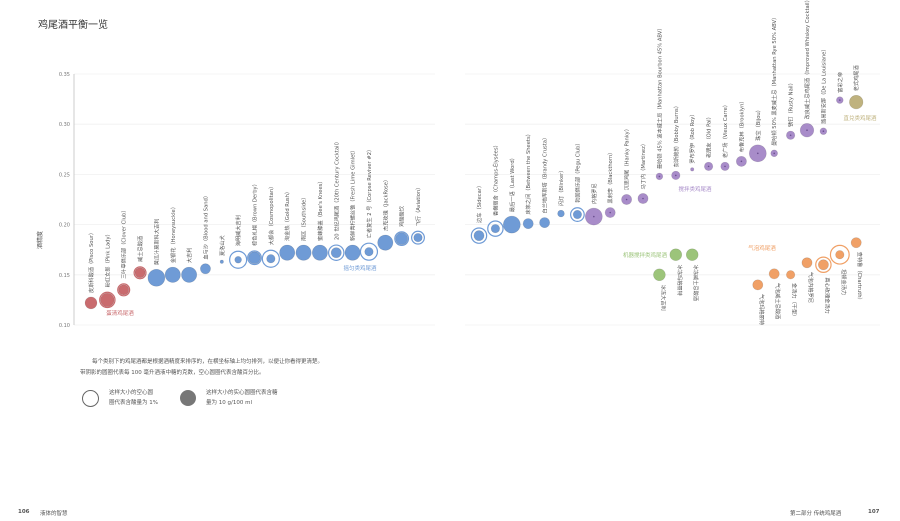 The width and height of the screenshot is (900, 521). Describe the element at coordinates (844, 282) in the screenshot. I see `point-label: 坦顿金汤力` at that location.